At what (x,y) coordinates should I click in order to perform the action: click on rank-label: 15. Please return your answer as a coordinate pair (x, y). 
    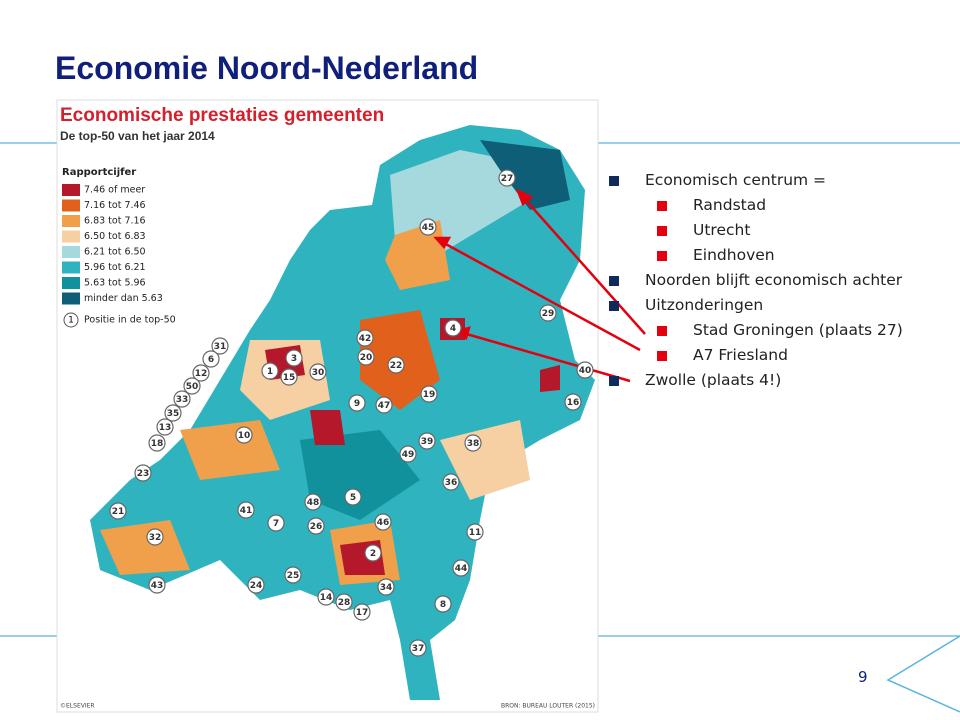
    Looking at the image, I should click on (289, 378).